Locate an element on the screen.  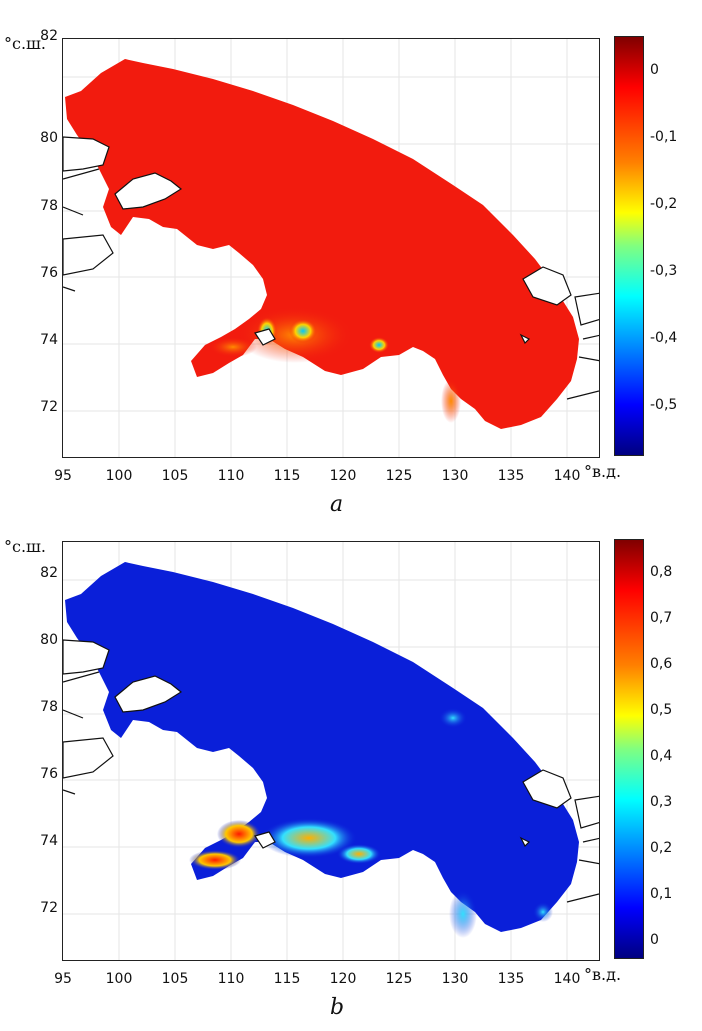
colorbar-tick: 0,6 is located at coordinates (661, 664).